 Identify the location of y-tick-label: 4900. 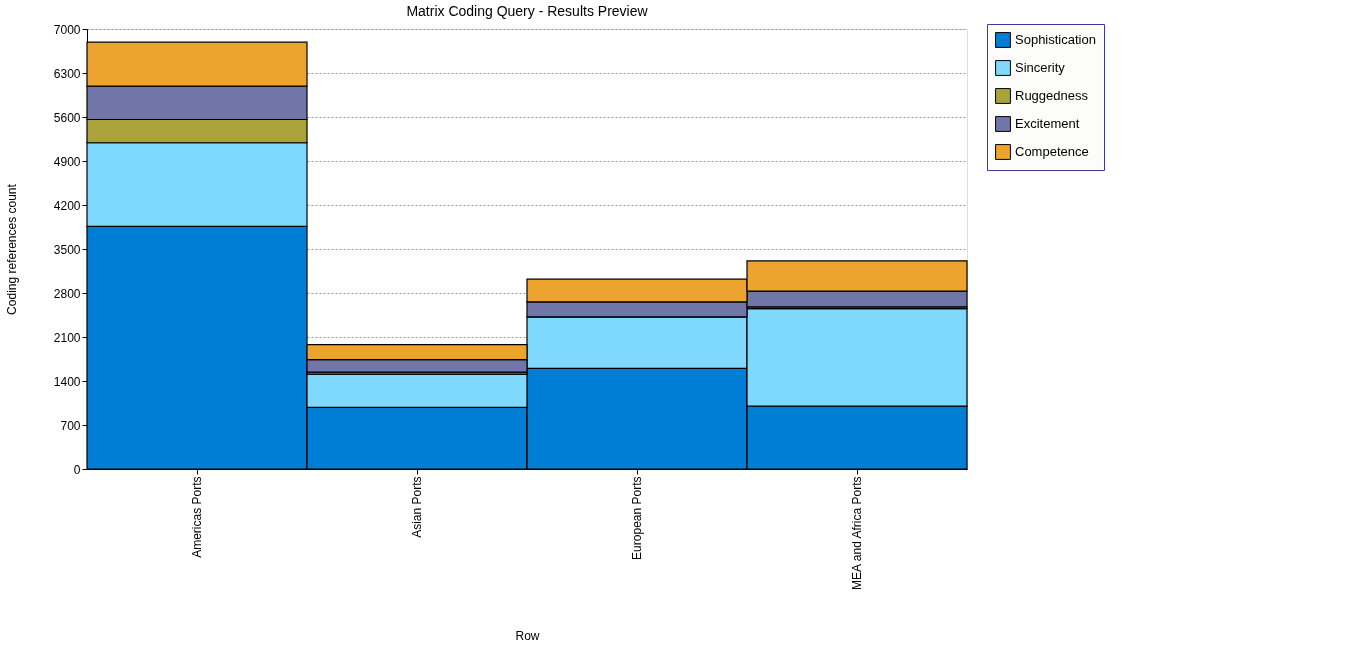
(67, 161).